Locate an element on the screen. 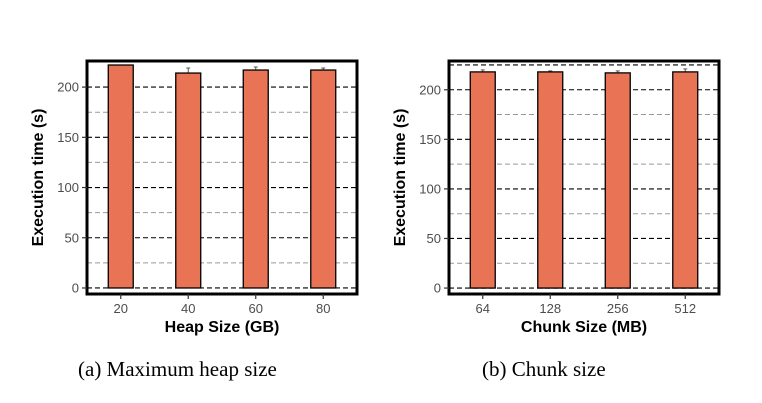 This screenshot has height=403, width=762. x-tick-label: 40 is located at coordinates (188, 308).